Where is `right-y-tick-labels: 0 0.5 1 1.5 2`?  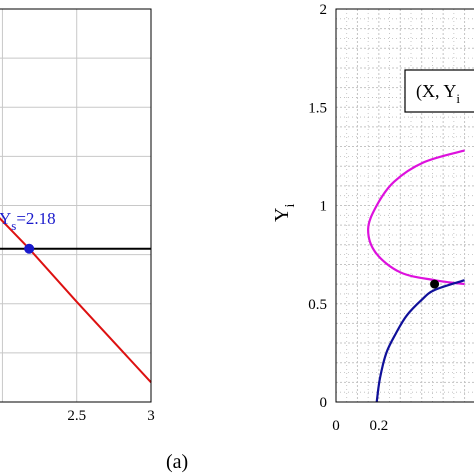 right-y-tick-labels: 0 0.5 1 1.5 2 is located at coordinates (317, 206).